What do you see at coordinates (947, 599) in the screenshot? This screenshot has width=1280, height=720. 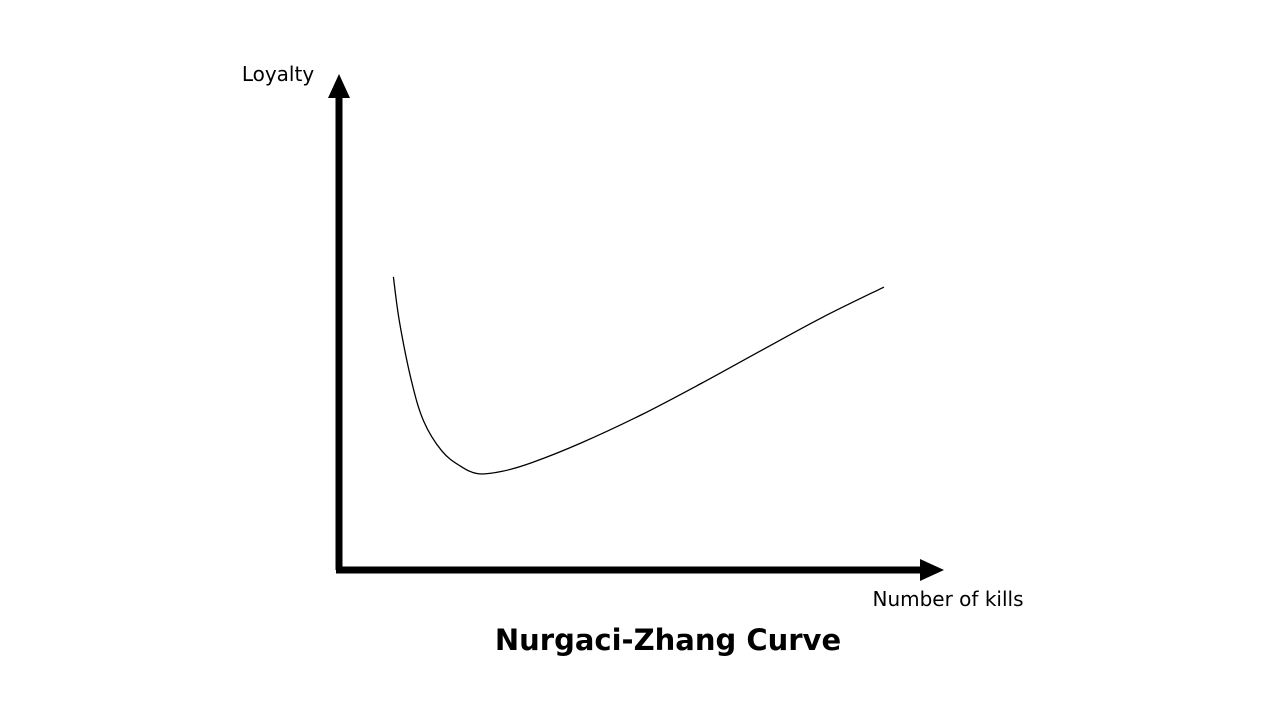 I see `x-axis-title: Number of kills` at bounding box center [947, 599].